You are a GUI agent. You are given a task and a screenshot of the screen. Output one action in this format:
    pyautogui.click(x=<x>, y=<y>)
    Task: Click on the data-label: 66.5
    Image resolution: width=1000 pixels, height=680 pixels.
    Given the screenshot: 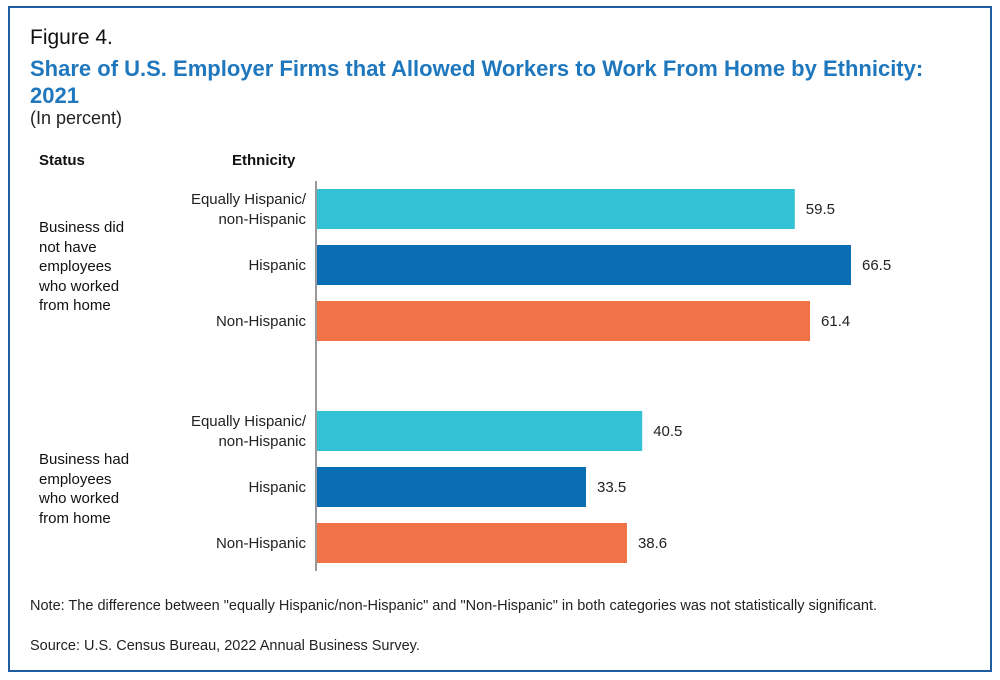 What is the action you would take?
    pyautogui.click(x=876, y=265)
    